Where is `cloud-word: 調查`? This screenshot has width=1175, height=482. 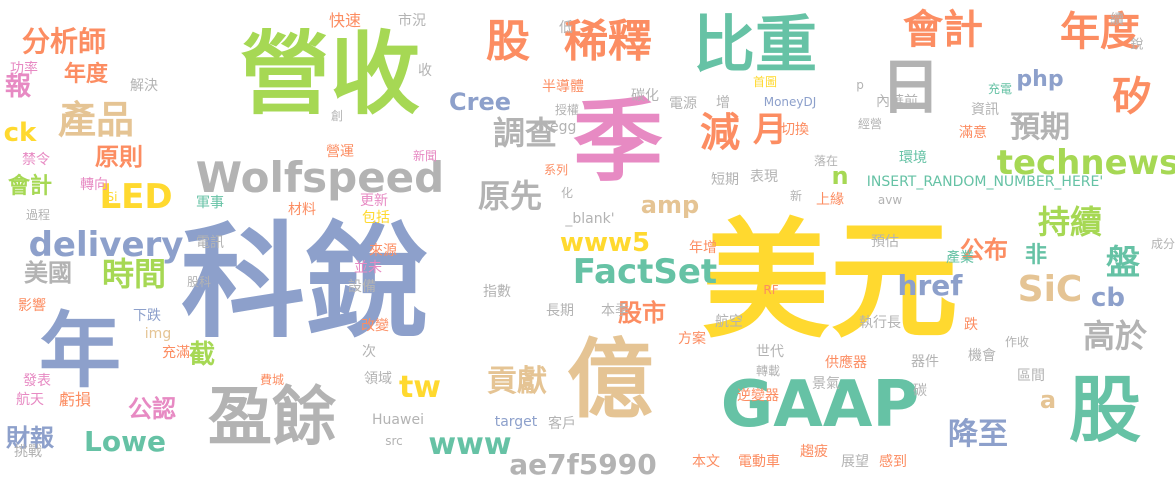 cloud-word: 調查 is located at coordinates (525, 133).